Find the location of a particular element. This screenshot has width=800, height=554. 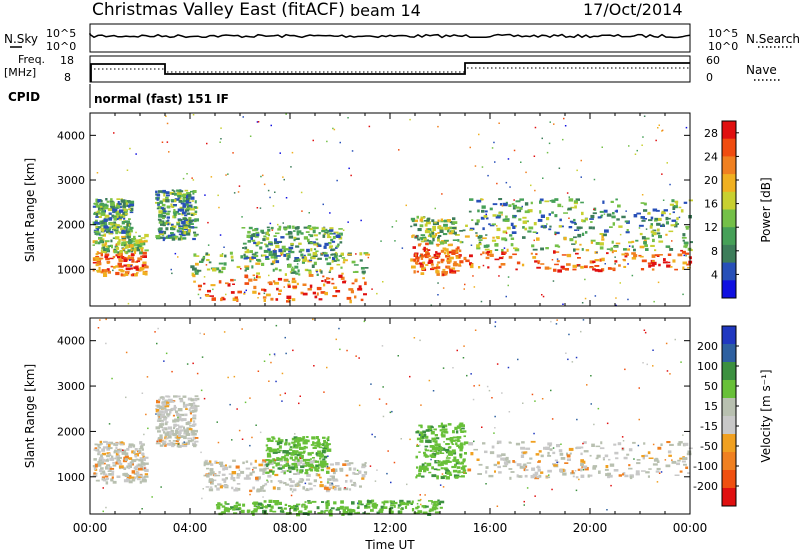

colorbar-step is located at coordinates (729, 183).